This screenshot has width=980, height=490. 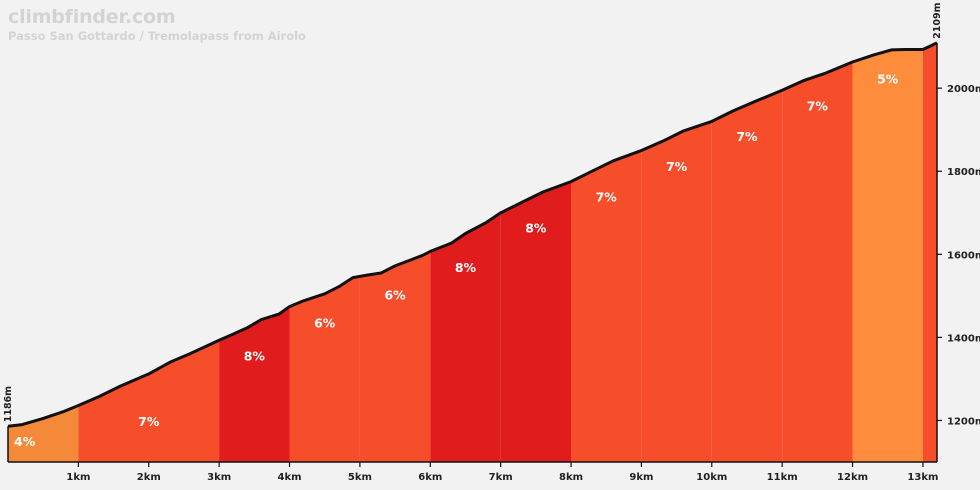 I want to click on y-tick-label-2000: 2000m, so click(x=963, y=89).